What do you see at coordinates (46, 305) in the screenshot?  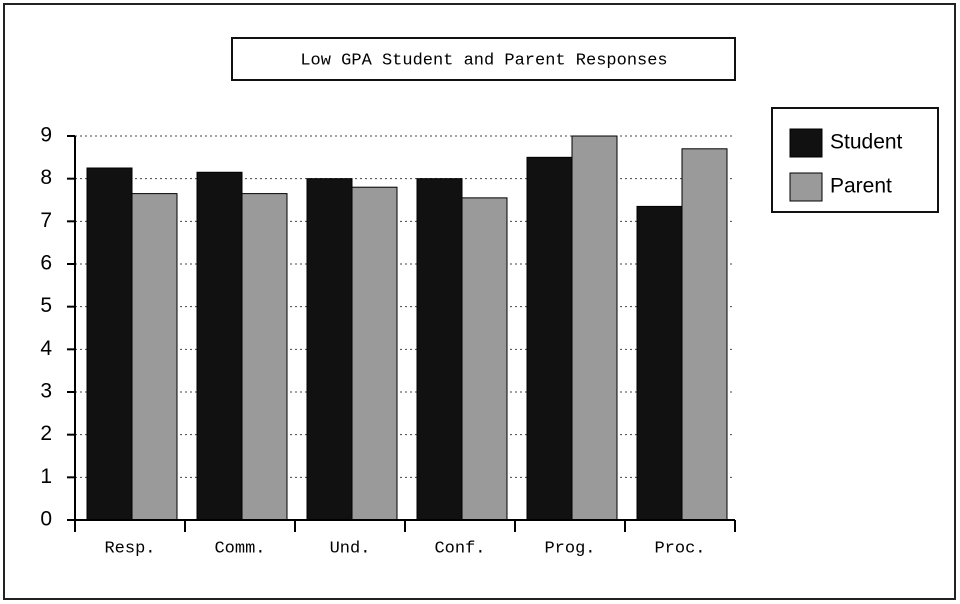 I see `y-tick-label: 5` at bounding box center [46, 305].